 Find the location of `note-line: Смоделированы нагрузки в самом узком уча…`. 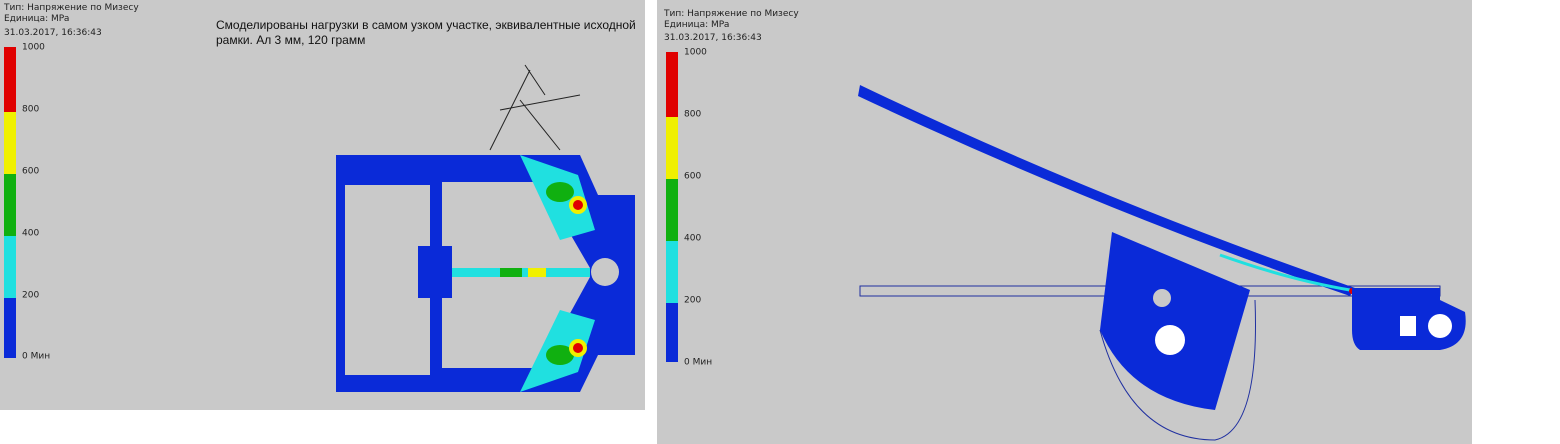

note-line: Смоделированы нагрузки в самом узком уча… is located at coordinates (426, 25).